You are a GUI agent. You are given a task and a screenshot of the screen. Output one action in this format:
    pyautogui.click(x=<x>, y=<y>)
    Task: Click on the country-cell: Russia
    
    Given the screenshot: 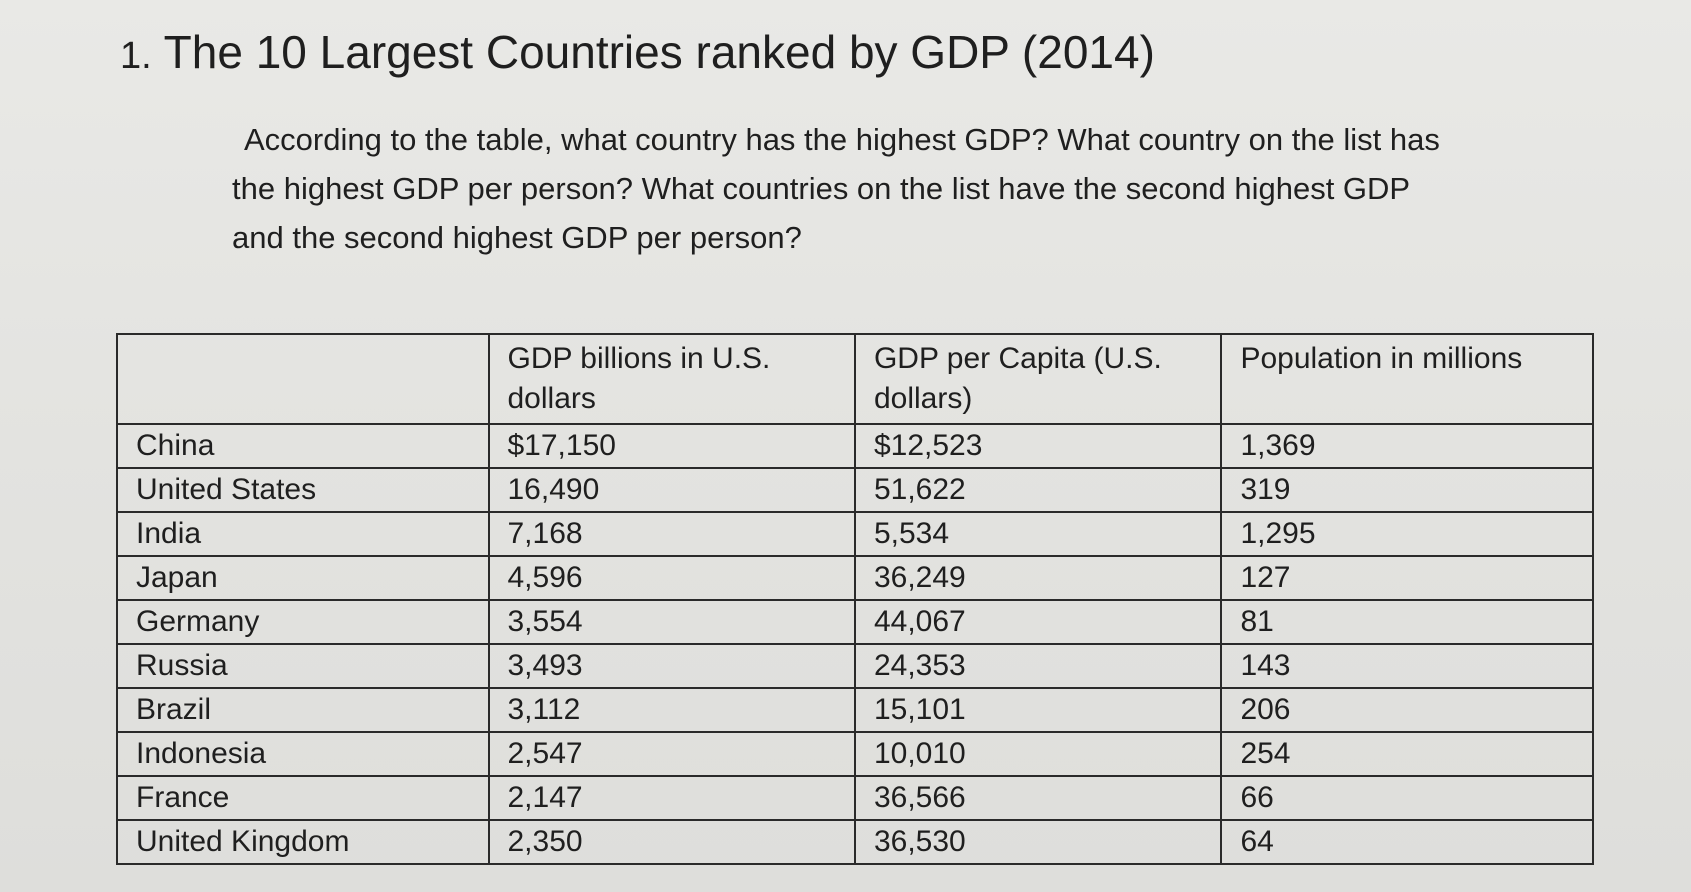 What is the action you would take?
    pyautogui.click(x=303, y=666)
    